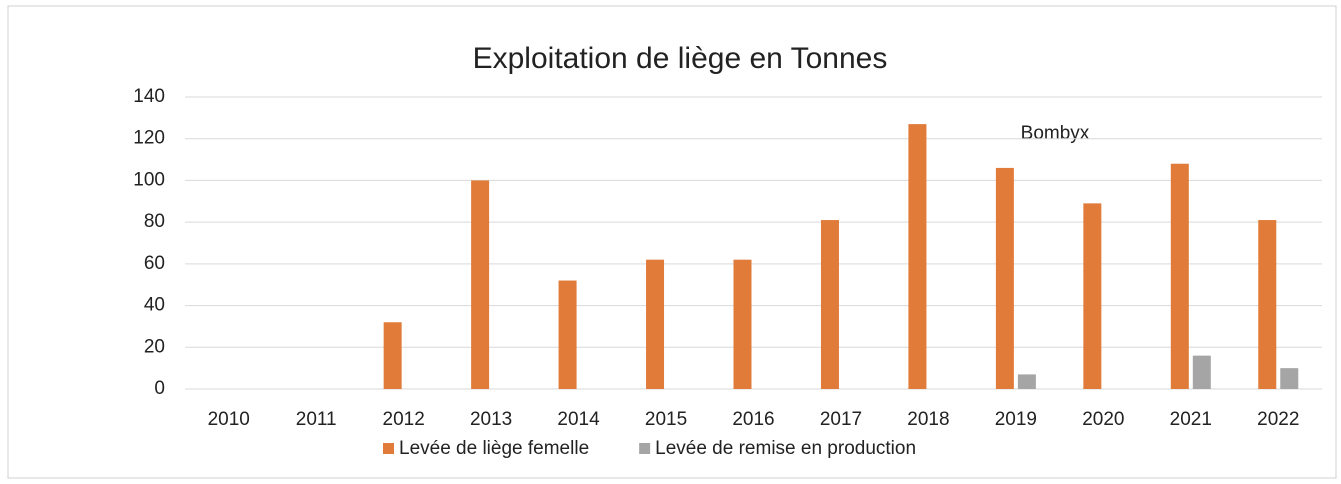  I want to click on x-tick-label: 2018, so click(928, 419).